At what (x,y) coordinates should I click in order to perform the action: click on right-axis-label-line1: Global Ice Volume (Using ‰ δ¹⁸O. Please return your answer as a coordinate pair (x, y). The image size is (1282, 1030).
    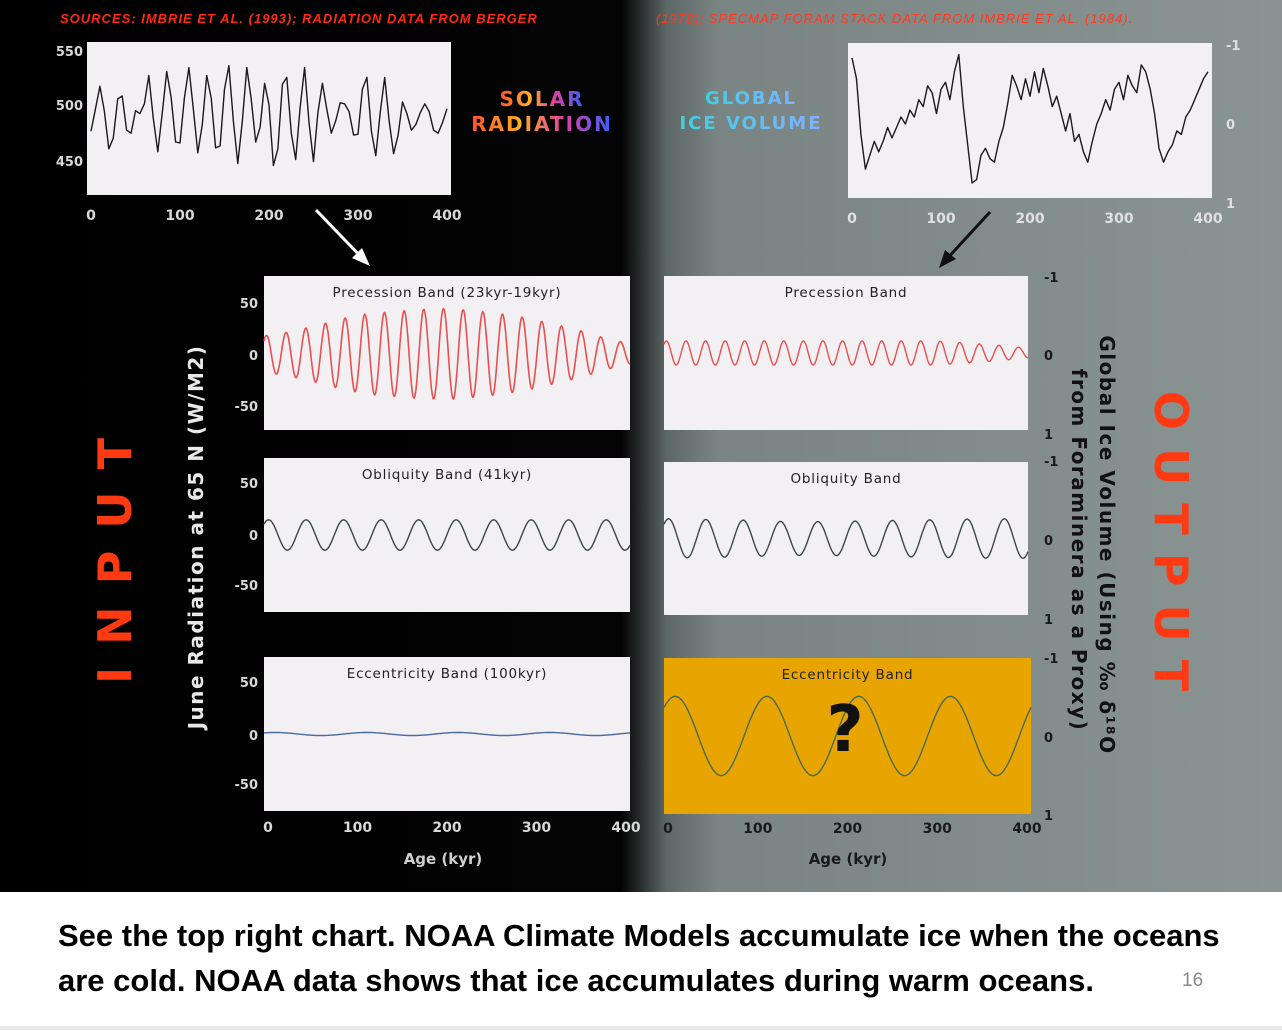
    Looking at the image, I should click on (1107, 544).